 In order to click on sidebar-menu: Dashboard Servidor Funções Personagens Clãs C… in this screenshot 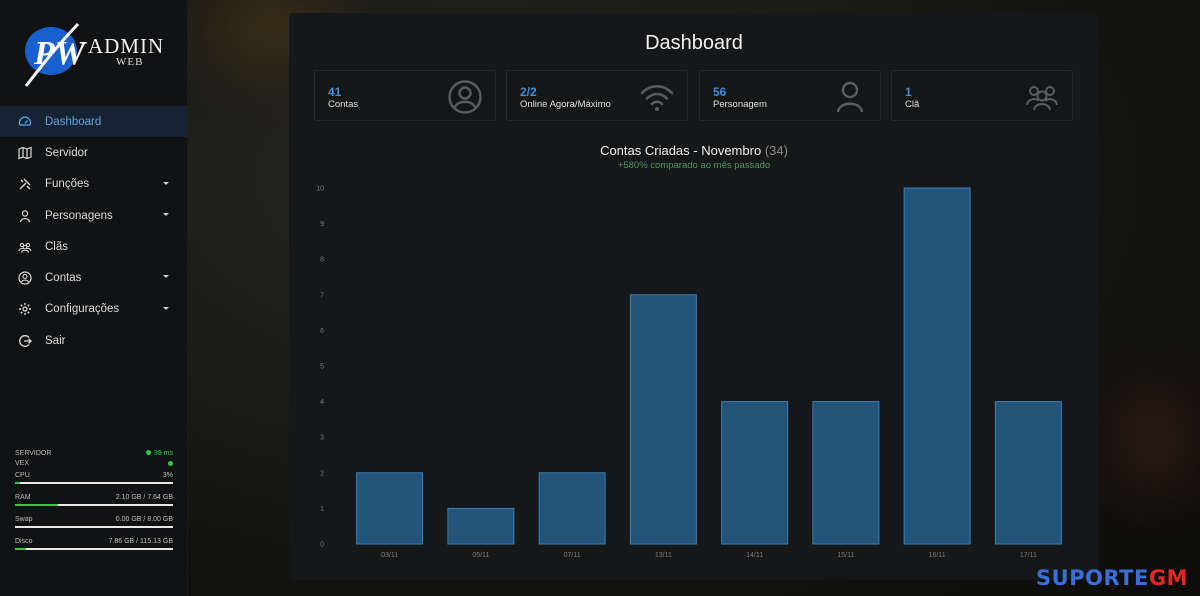, I will do `click(94, 231)`.